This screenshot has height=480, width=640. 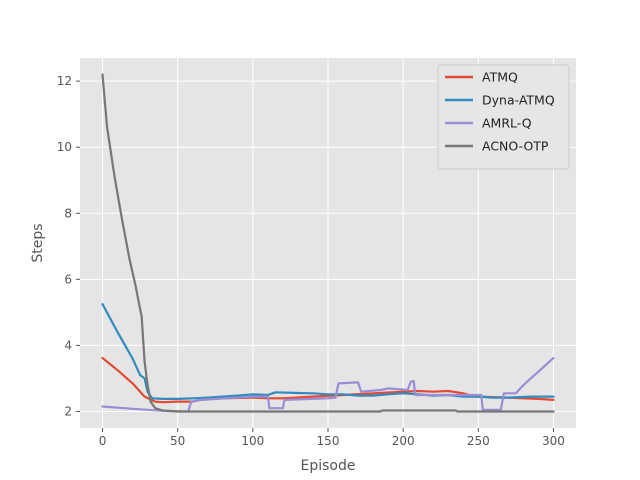 What do you see at coordinates (403, 441) in the screenshot?
I see `x-tick-label-4: 200` at bounding box center [403, 441].